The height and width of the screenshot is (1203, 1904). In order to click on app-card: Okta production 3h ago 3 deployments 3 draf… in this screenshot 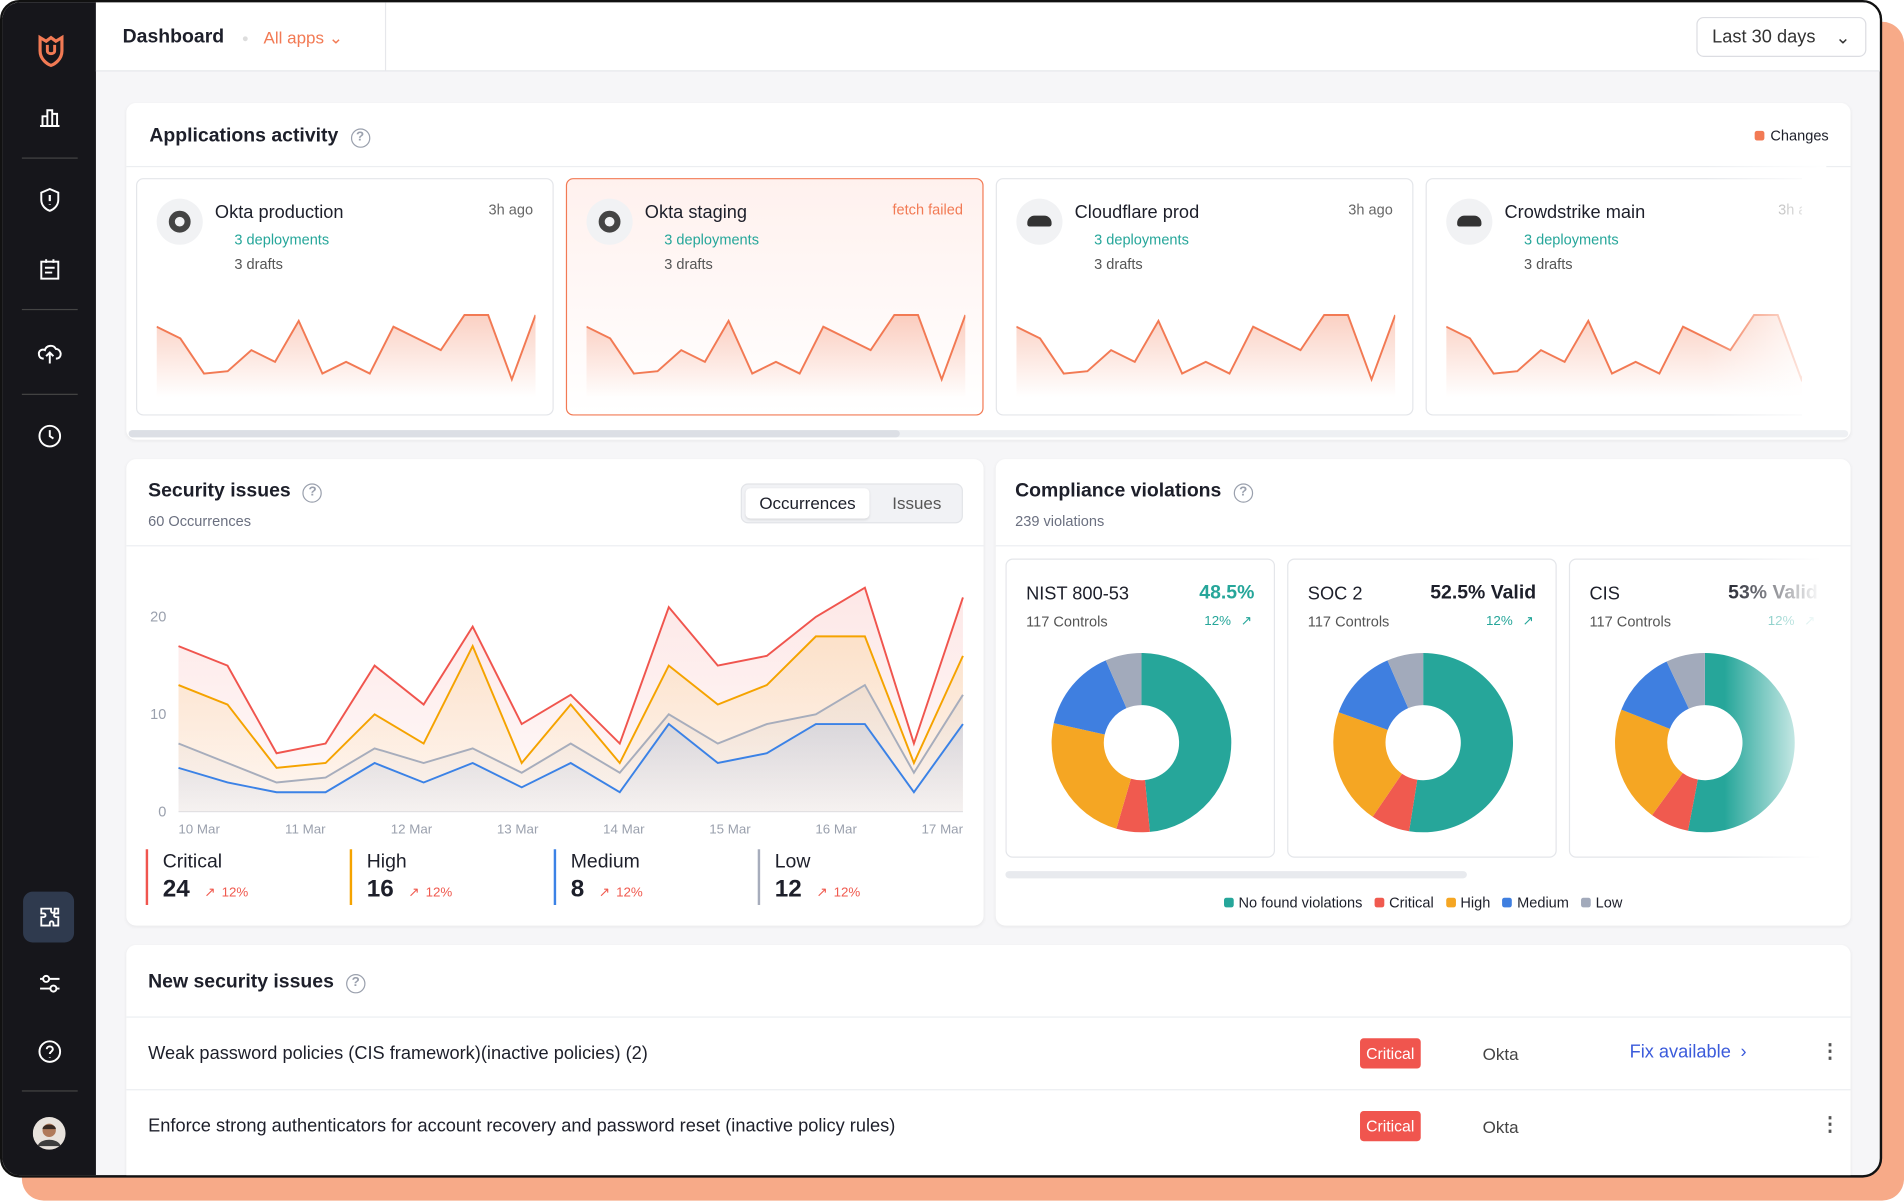, I will do `click(345, 297)`.